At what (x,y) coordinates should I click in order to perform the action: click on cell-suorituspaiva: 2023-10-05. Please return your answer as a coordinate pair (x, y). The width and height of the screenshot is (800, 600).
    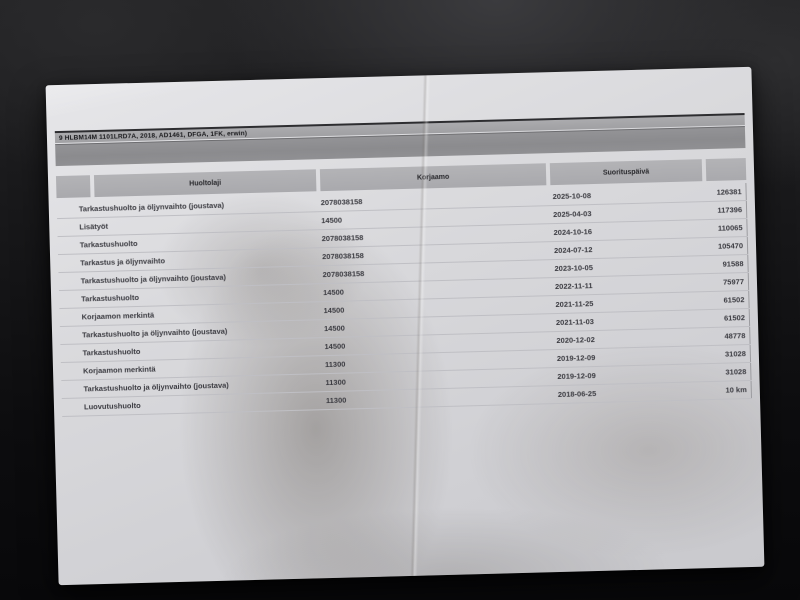
    Looking at the image, I should click on (574, 268).